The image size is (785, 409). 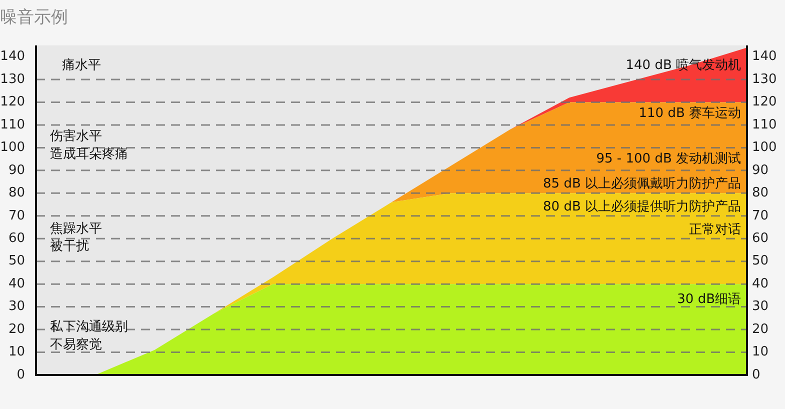 I want to click on y-tick-label: 40, so click(x=16, y=284).